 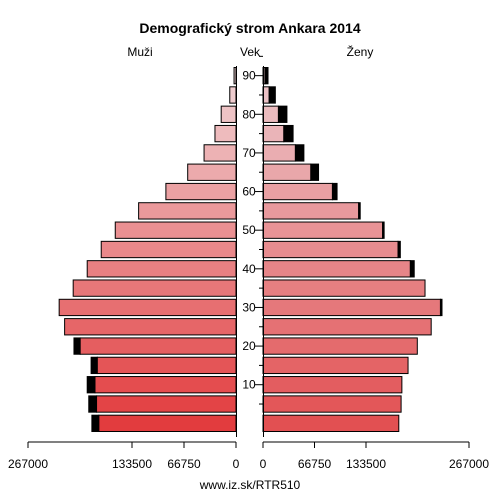 I want to click on age-tick-label-90: 90, so click(x=249, y=76).